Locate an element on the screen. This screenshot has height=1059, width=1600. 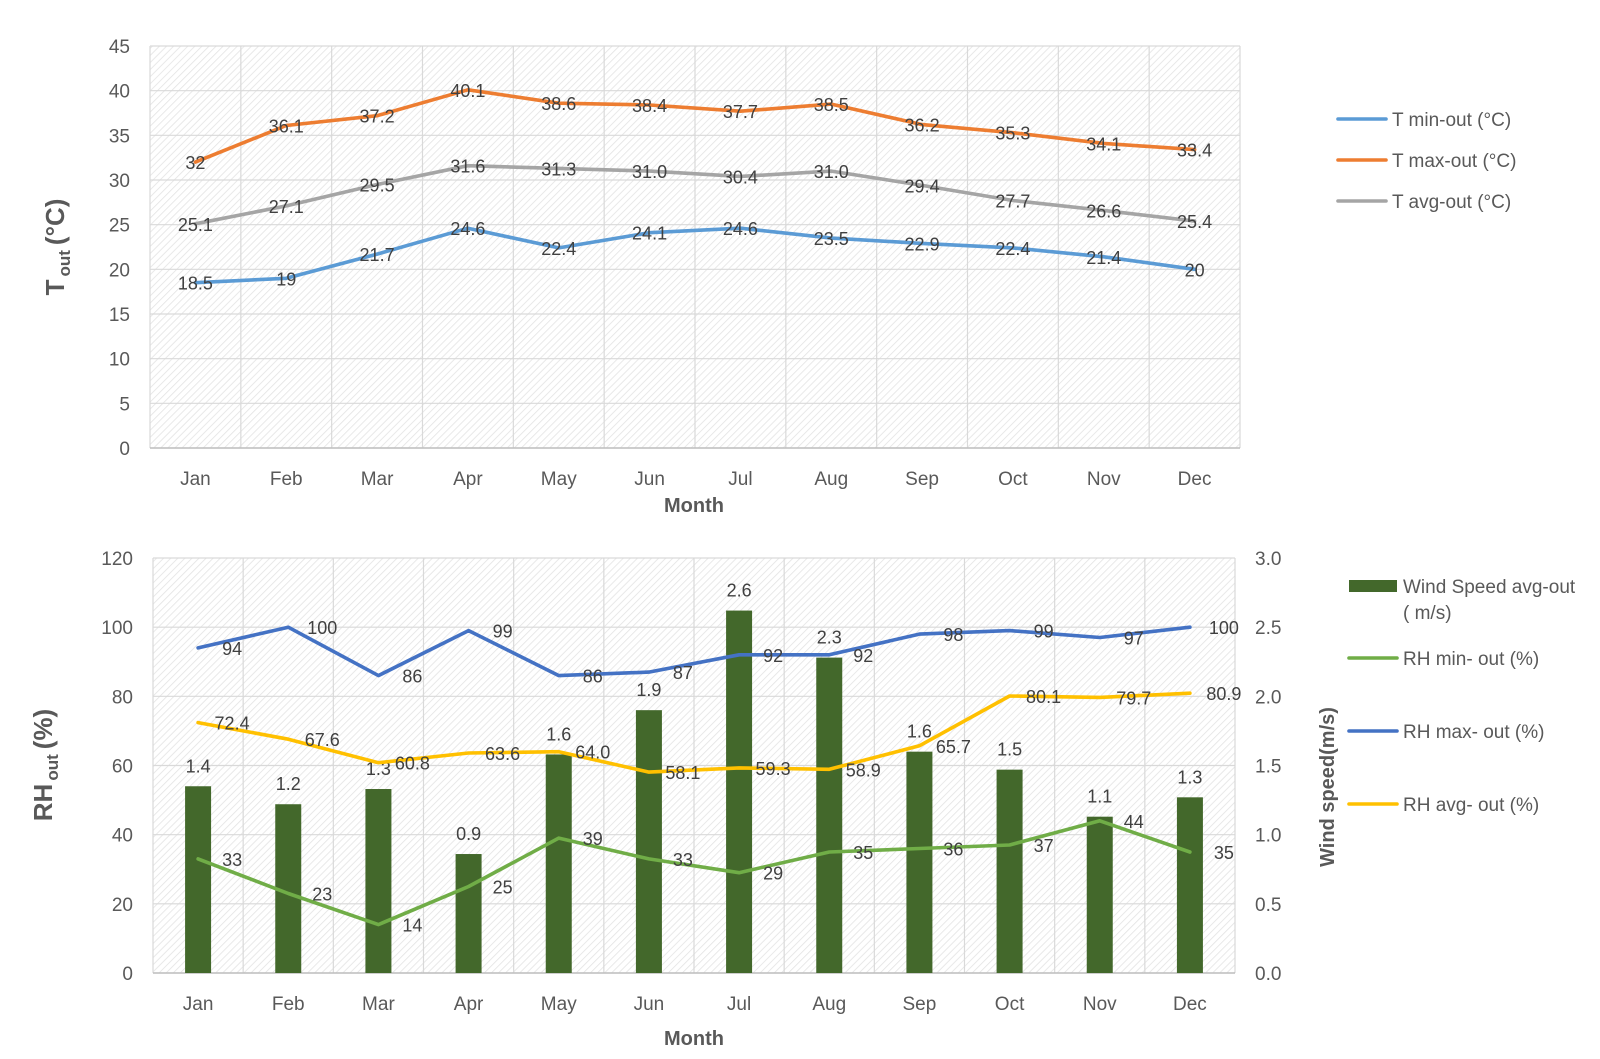
line-data-label: 79.7 is located at coordinates (1133, 698).